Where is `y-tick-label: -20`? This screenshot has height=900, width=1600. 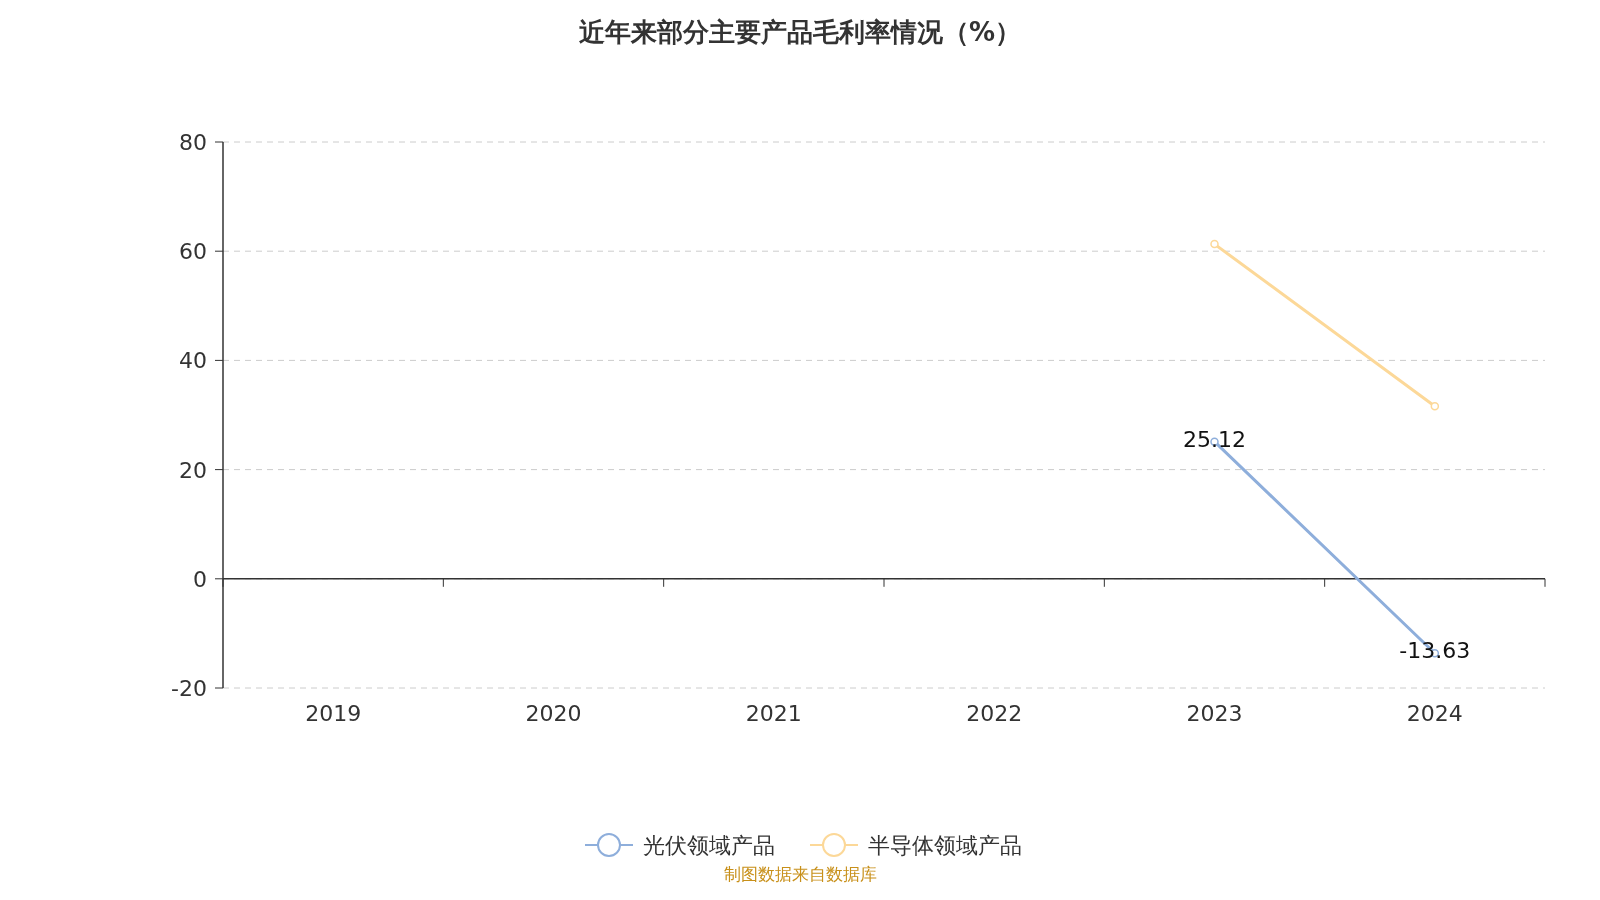
y-tick-label: -20 is located at coordinates (189, 688).